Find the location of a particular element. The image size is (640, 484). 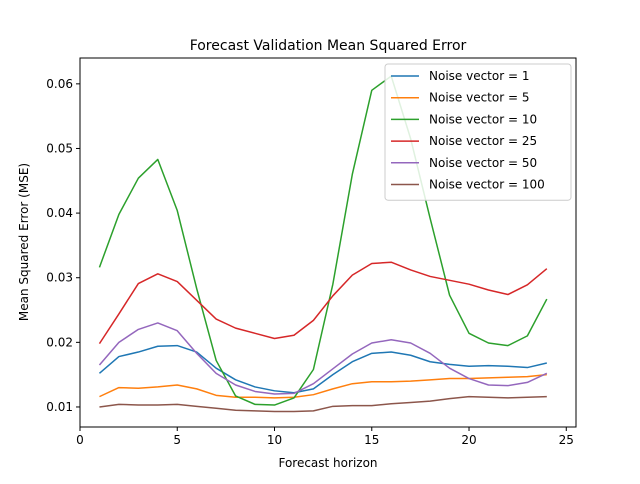

x-tick-label: 0 is located at coordinates (80, 440).